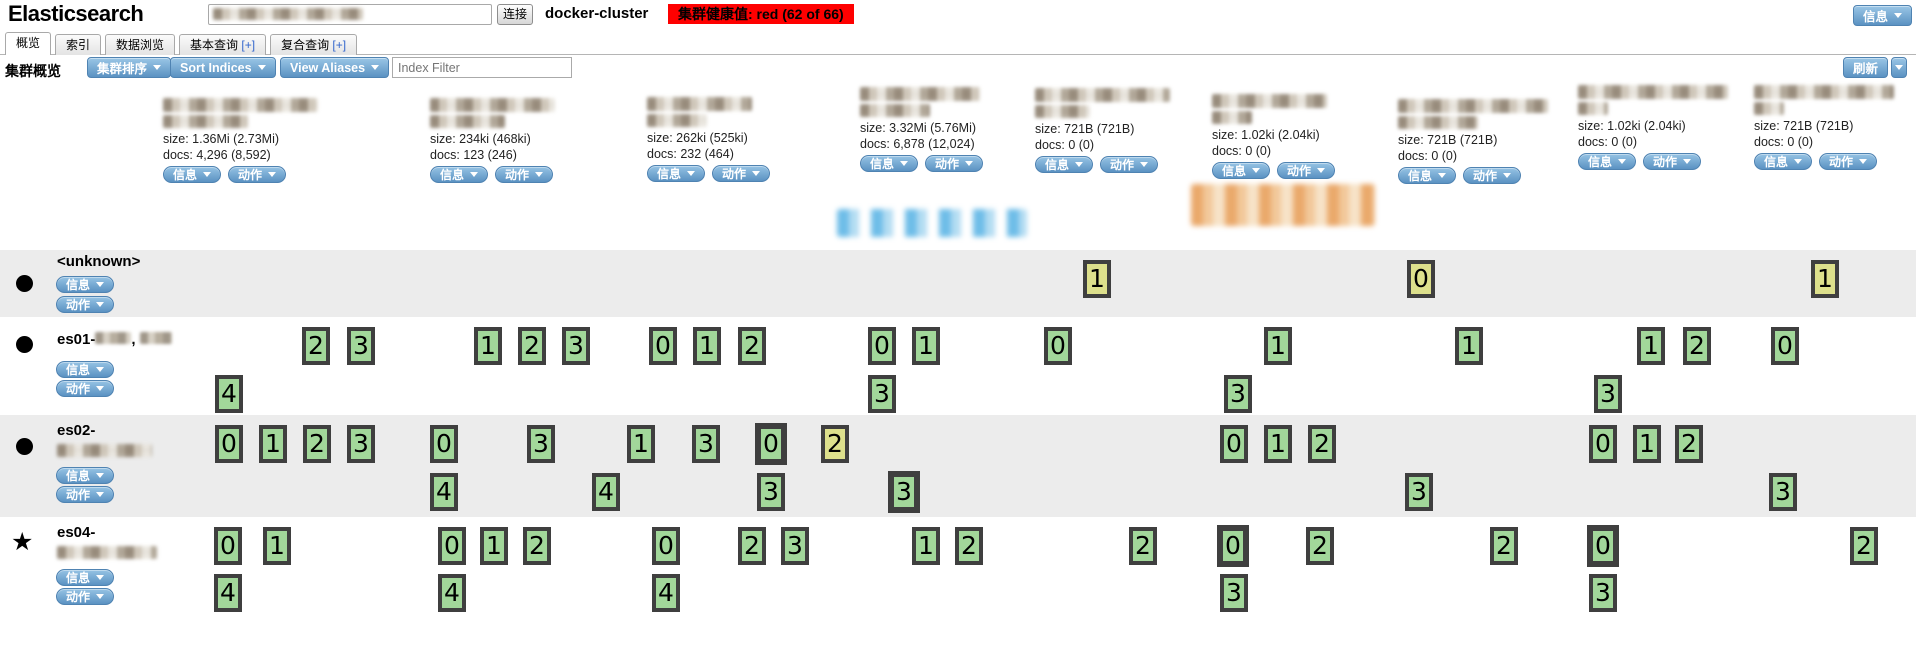 The height and width of the screenshot is (649, 1916). Describe the element at coordinates (223, 67) in the screenshot. I see `sort-indices-button: Sort Indices` at that location.